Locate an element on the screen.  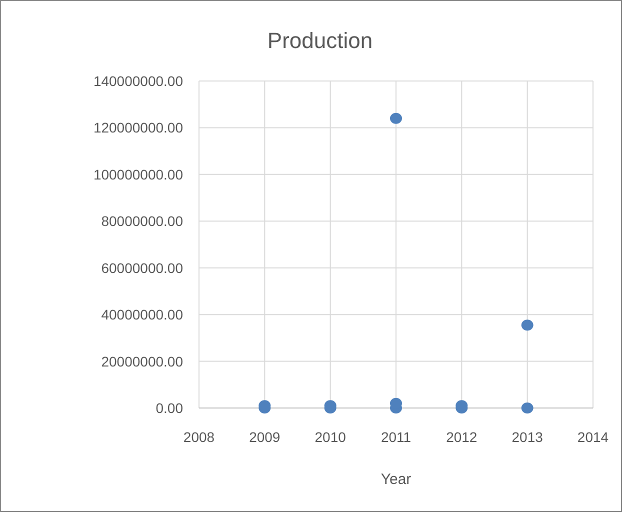
x-tick-label: 2010 is located at coordinates (330, 437).